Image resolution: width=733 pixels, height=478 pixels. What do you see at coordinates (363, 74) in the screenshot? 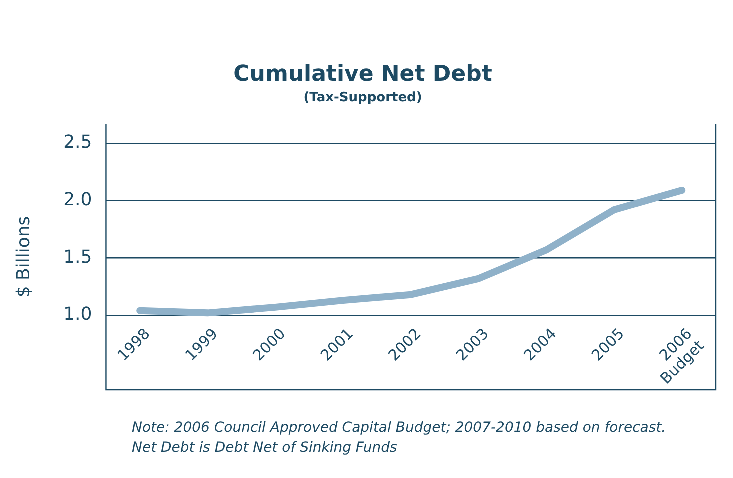
I see `chart-title: Cumulative Net Debt` at bounding box center [363, 74].